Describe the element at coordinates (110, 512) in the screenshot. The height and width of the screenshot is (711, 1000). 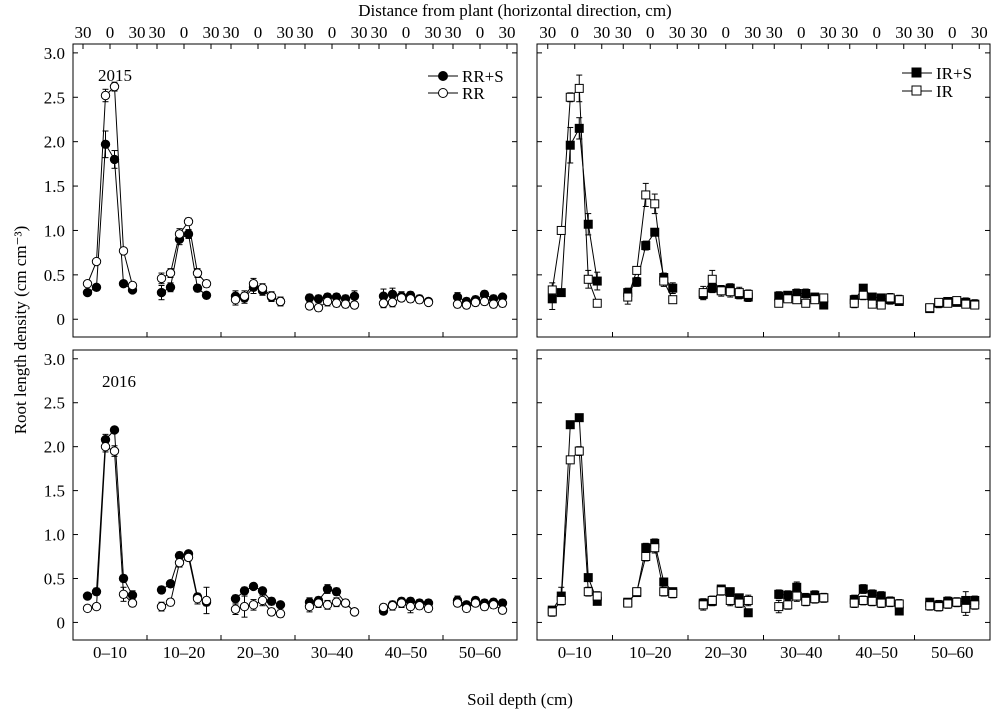
I see `series-line-rr-ss` at that location.